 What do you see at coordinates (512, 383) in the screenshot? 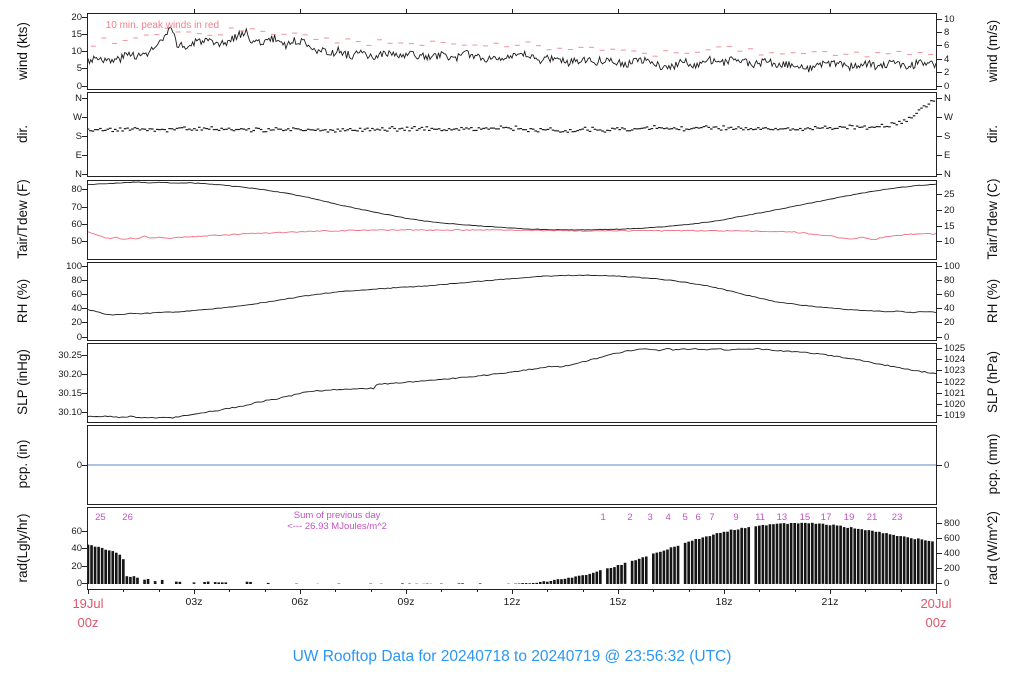
I see `panel-slp` at bounding box center [512, 383].